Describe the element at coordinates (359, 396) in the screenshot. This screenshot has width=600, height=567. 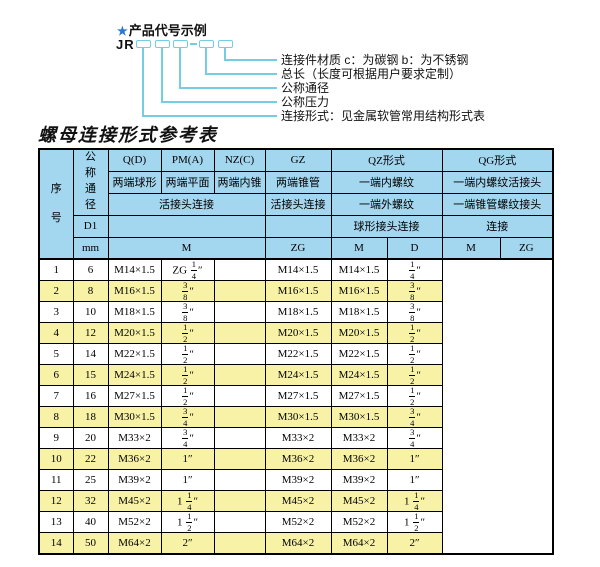
I see `cell-qg-m: M27×1.5` at that location.